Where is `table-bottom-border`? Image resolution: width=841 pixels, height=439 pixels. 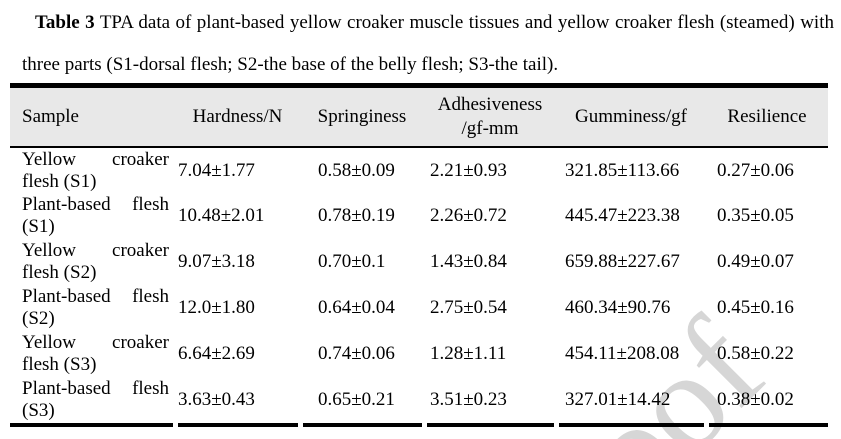
table-bottom-border is located at coordinates (419, 425).